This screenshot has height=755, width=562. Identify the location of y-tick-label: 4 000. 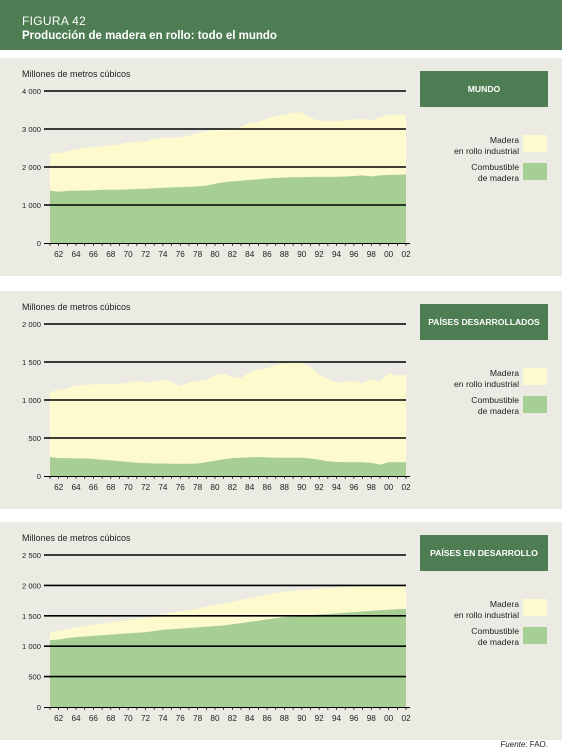
(31, 91).